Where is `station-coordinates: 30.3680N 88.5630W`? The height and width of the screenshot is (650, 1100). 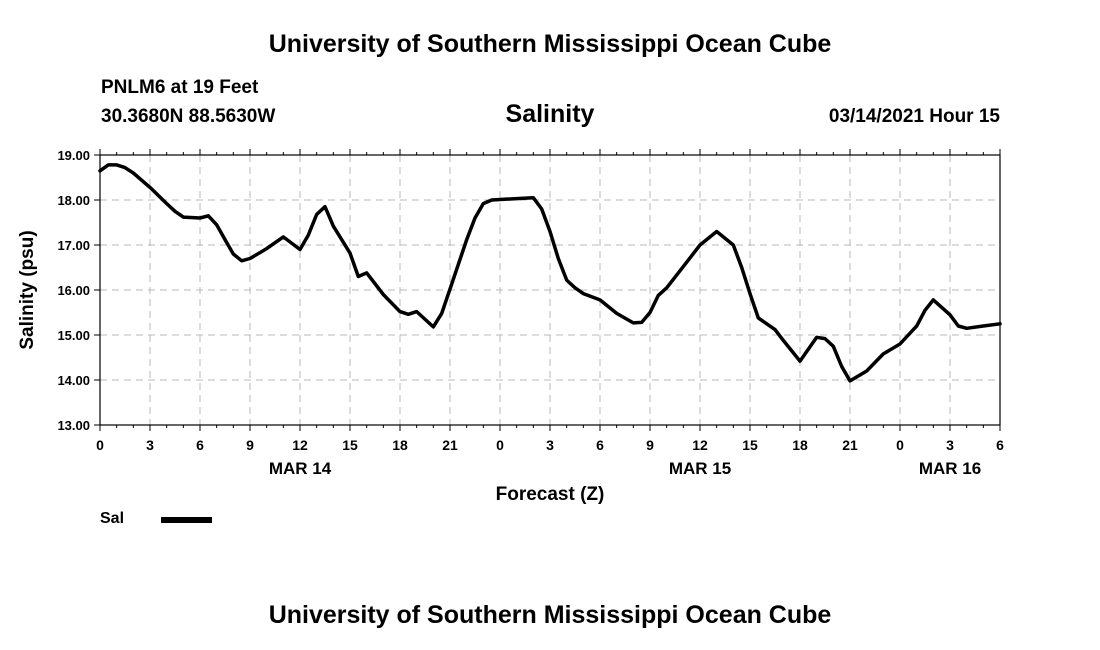 station-coordinates: 30.3680N 88.5630W is located at coordinates (188, 116).